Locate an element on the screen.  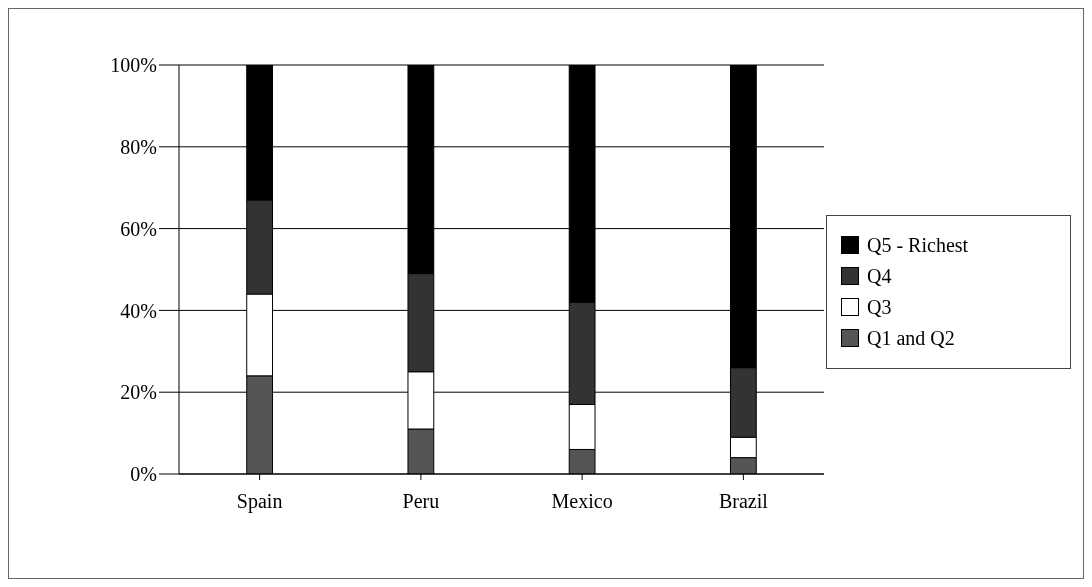
y-tick-label: 40% is located at coordinates (138, 310).